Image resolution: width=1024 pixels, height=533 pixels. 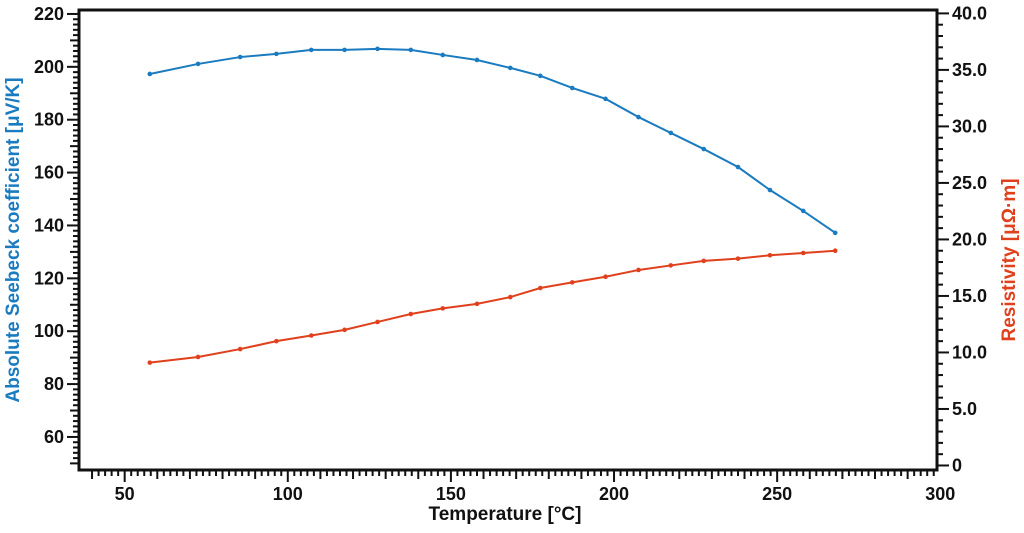 I want to click on series-line-resistivity, so click(x=492, y=306).